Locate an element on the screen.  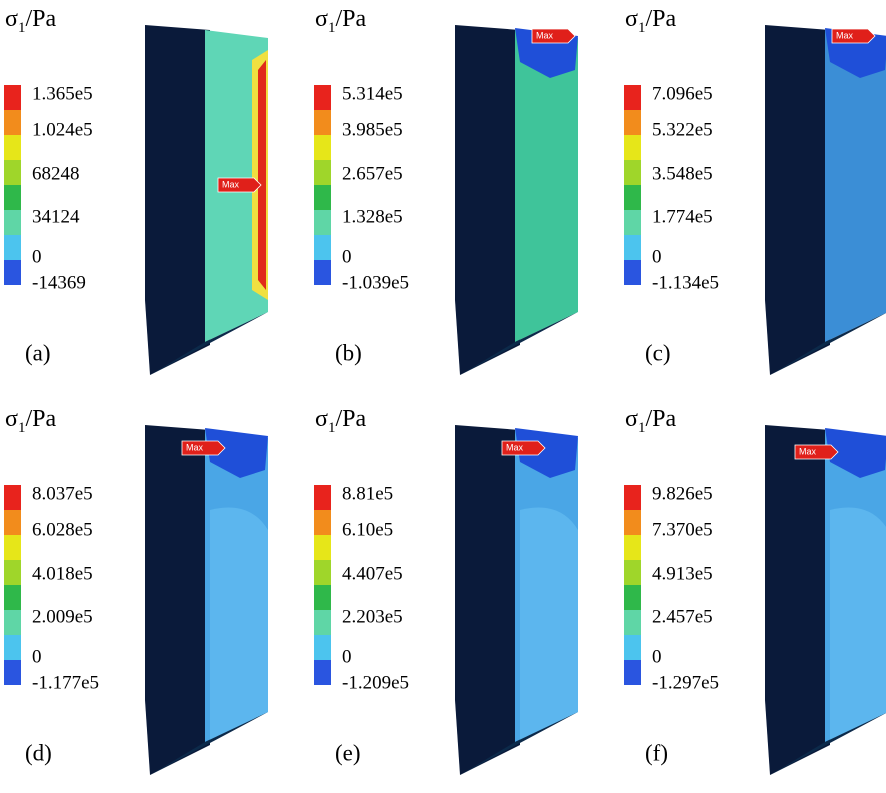
panel-label: (d) is located at coordinates (38, 752).